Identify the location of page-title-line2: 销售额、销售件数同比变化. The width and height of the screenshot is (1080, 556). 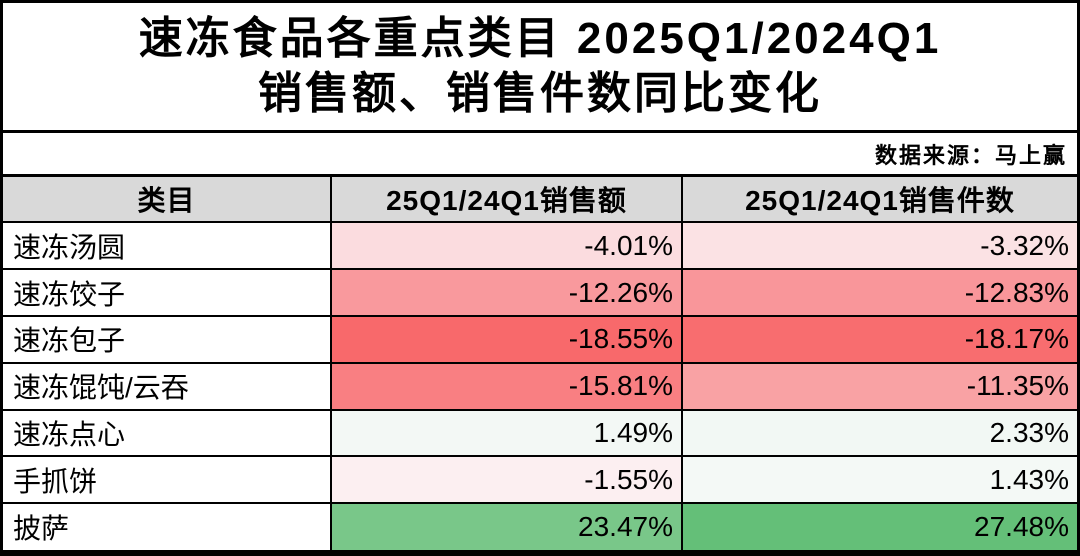
(540, 93).